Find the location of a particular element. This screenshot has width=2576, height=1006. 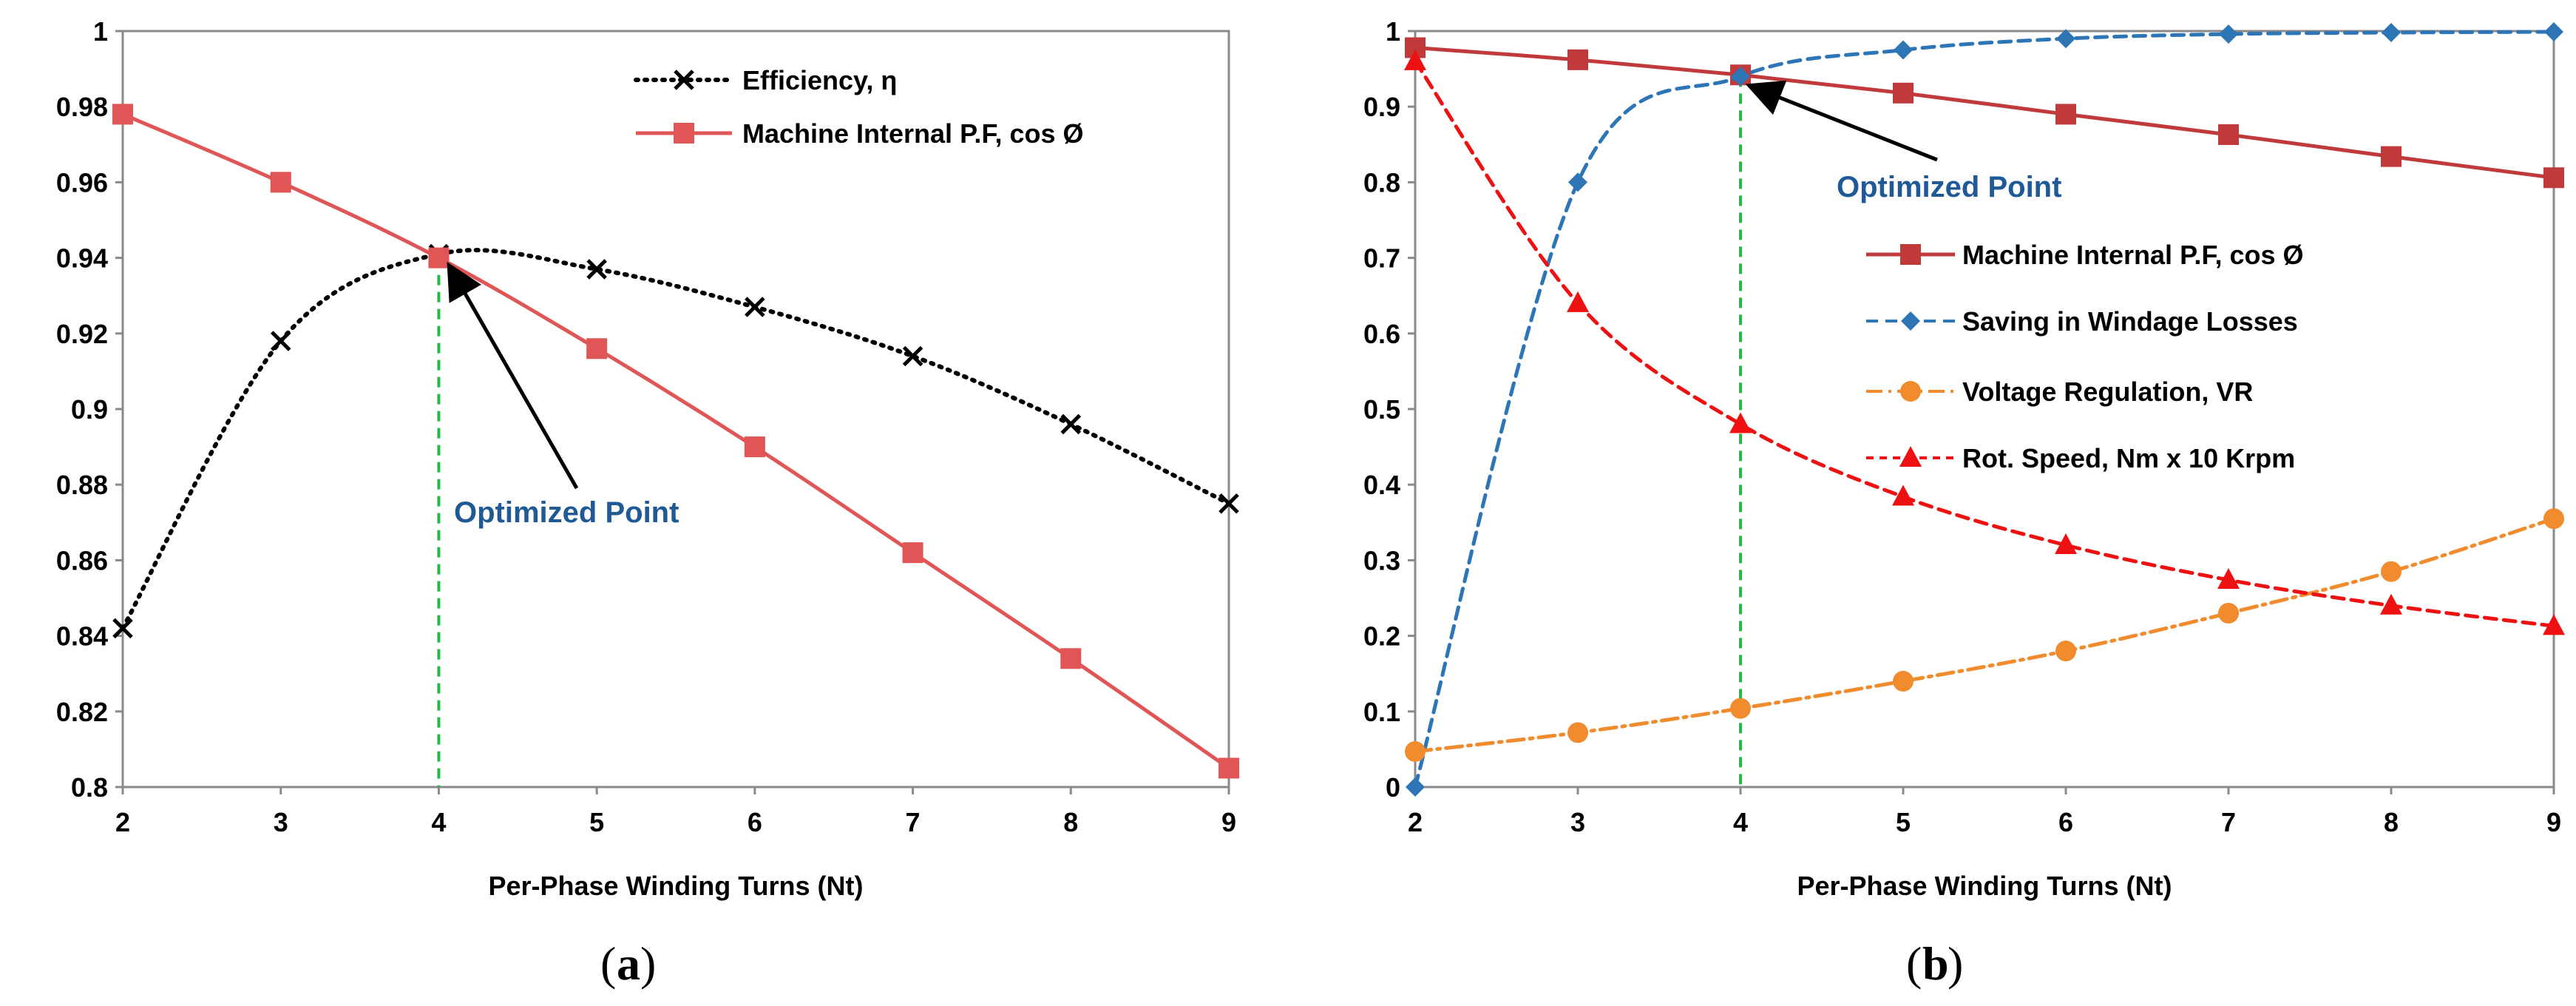

panel-b-x-axis-title: Per-Phase Winding Turns (Nt) is located at coordinates (1984, 886).